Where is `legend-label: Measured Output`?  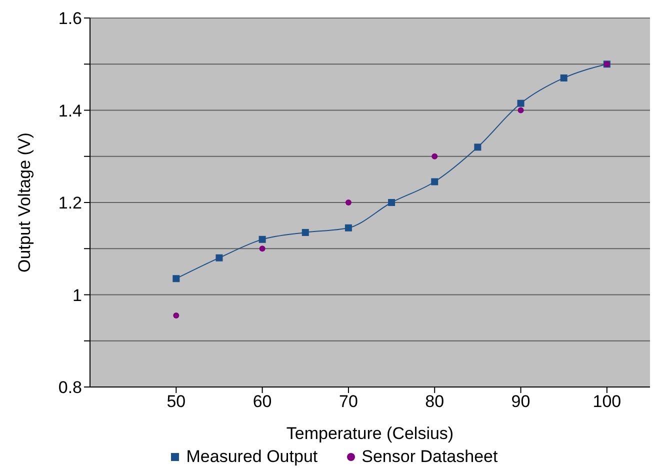
legend-label: Measured Output is located at coordinates (252, 457).